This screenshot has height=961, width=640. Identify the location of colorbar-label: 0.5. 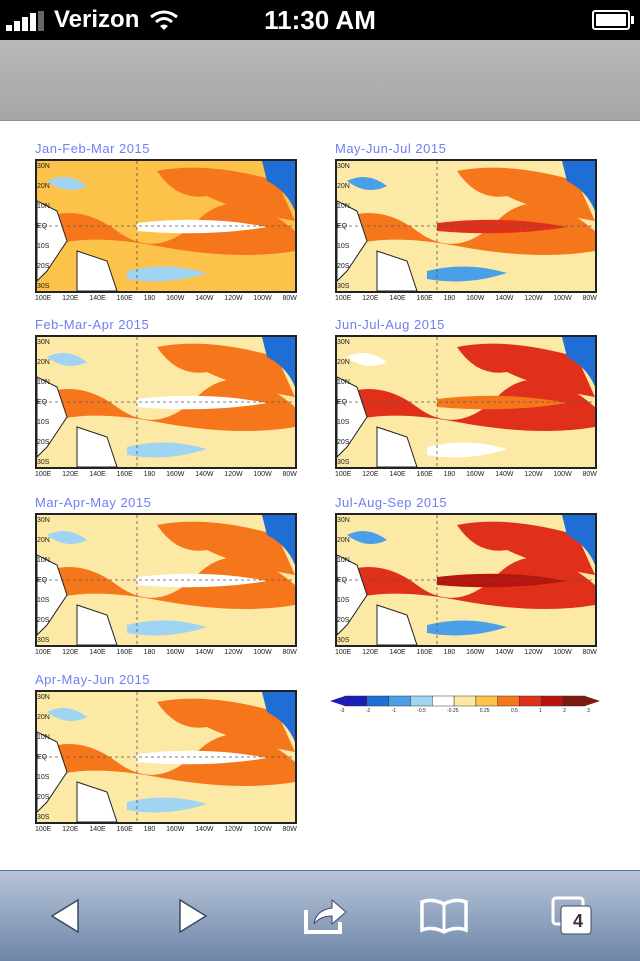
(514, 711).